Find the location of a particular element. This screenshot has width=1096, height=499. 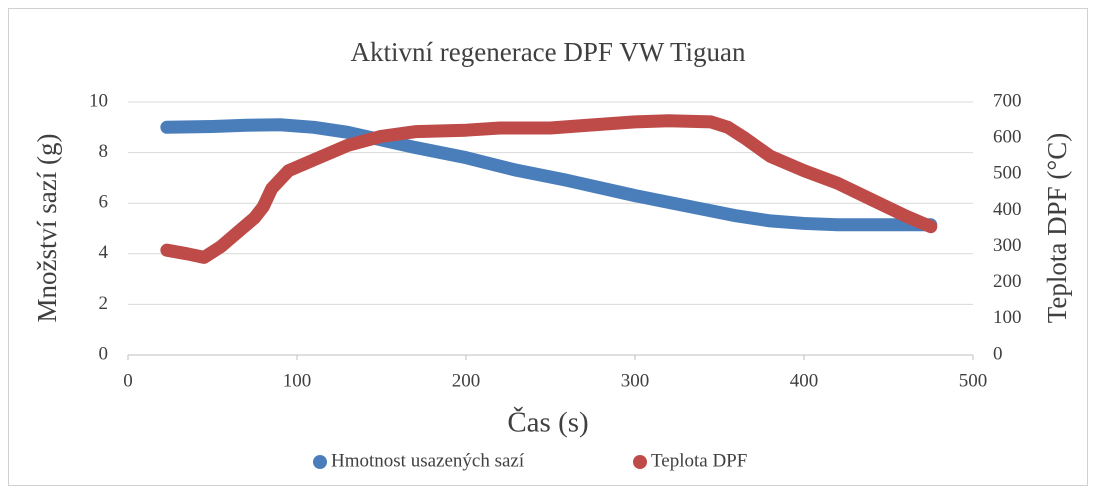

y-tick-label: 8 is located at coordinates (104, 151).